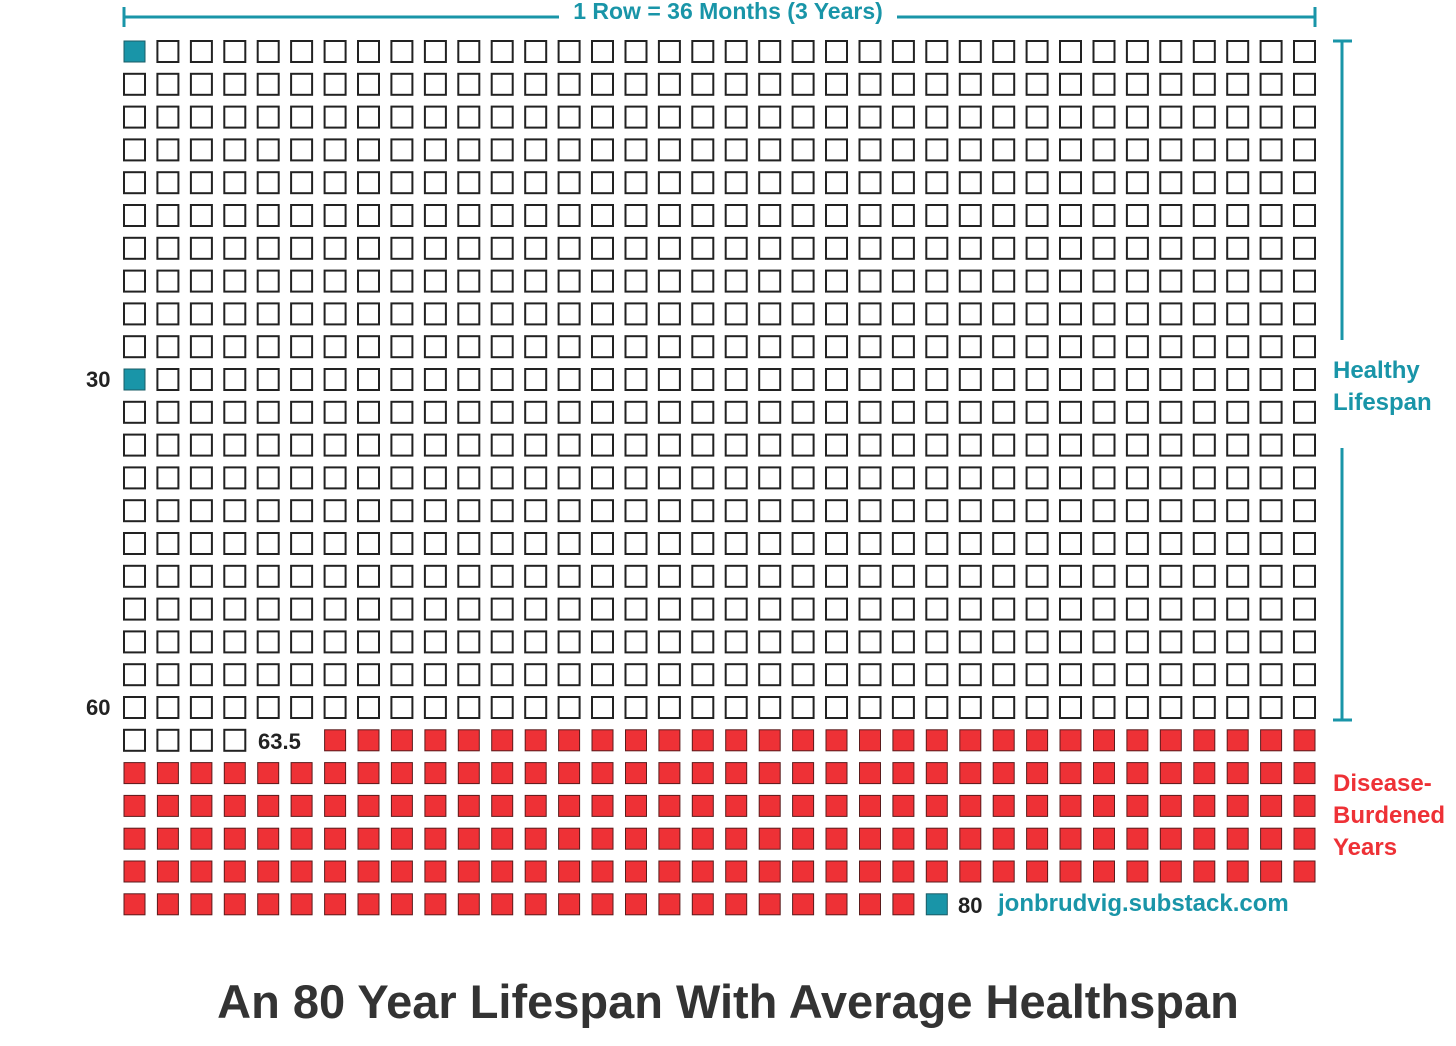 This screenshot has width=1456, height=1046. What do you see at coordinates (970, 905) in the screenshot?
I see `age-80-marker-label: 80` at bounding box center [970, 905].